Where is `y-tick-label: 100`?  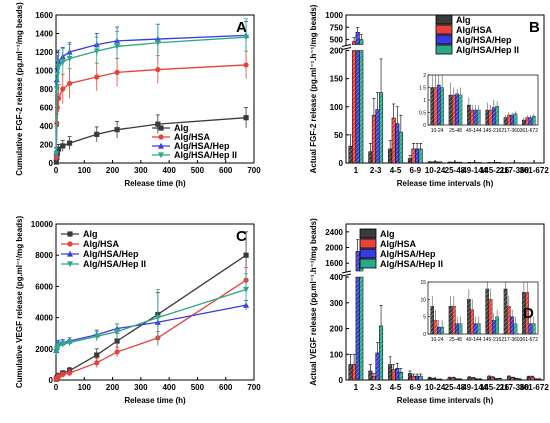 y-tick-label: 100 is located at coordinates (337, 354).